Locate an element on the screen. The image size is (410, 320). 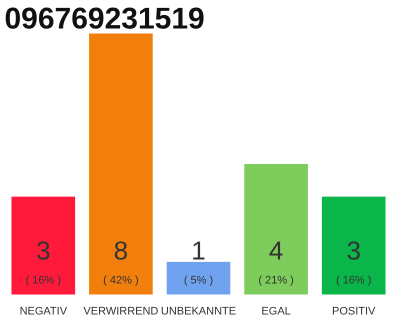
x-tick-label: VERWIRREND is located at coordinates (120, 312).